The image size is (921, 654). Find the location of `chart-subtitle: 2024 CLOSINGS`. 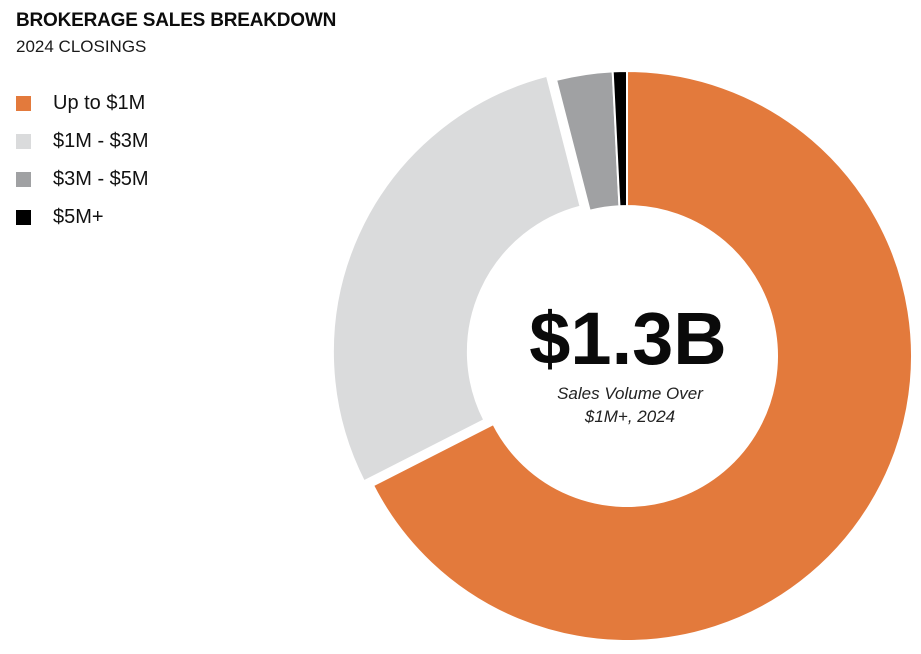

chart-subtitle: 2024 CLOSINGS is located at coordinates (81, 46).